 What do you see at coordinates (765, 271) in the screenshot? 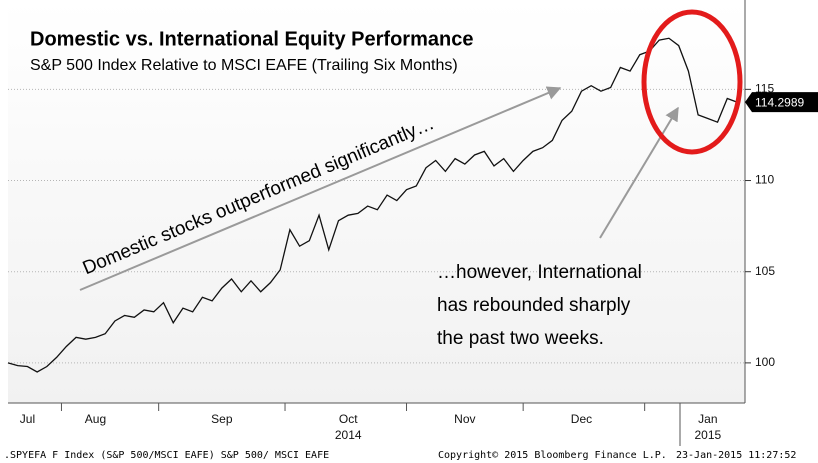
I see `y-tick-label: 105` at bounding box center [765, 271].